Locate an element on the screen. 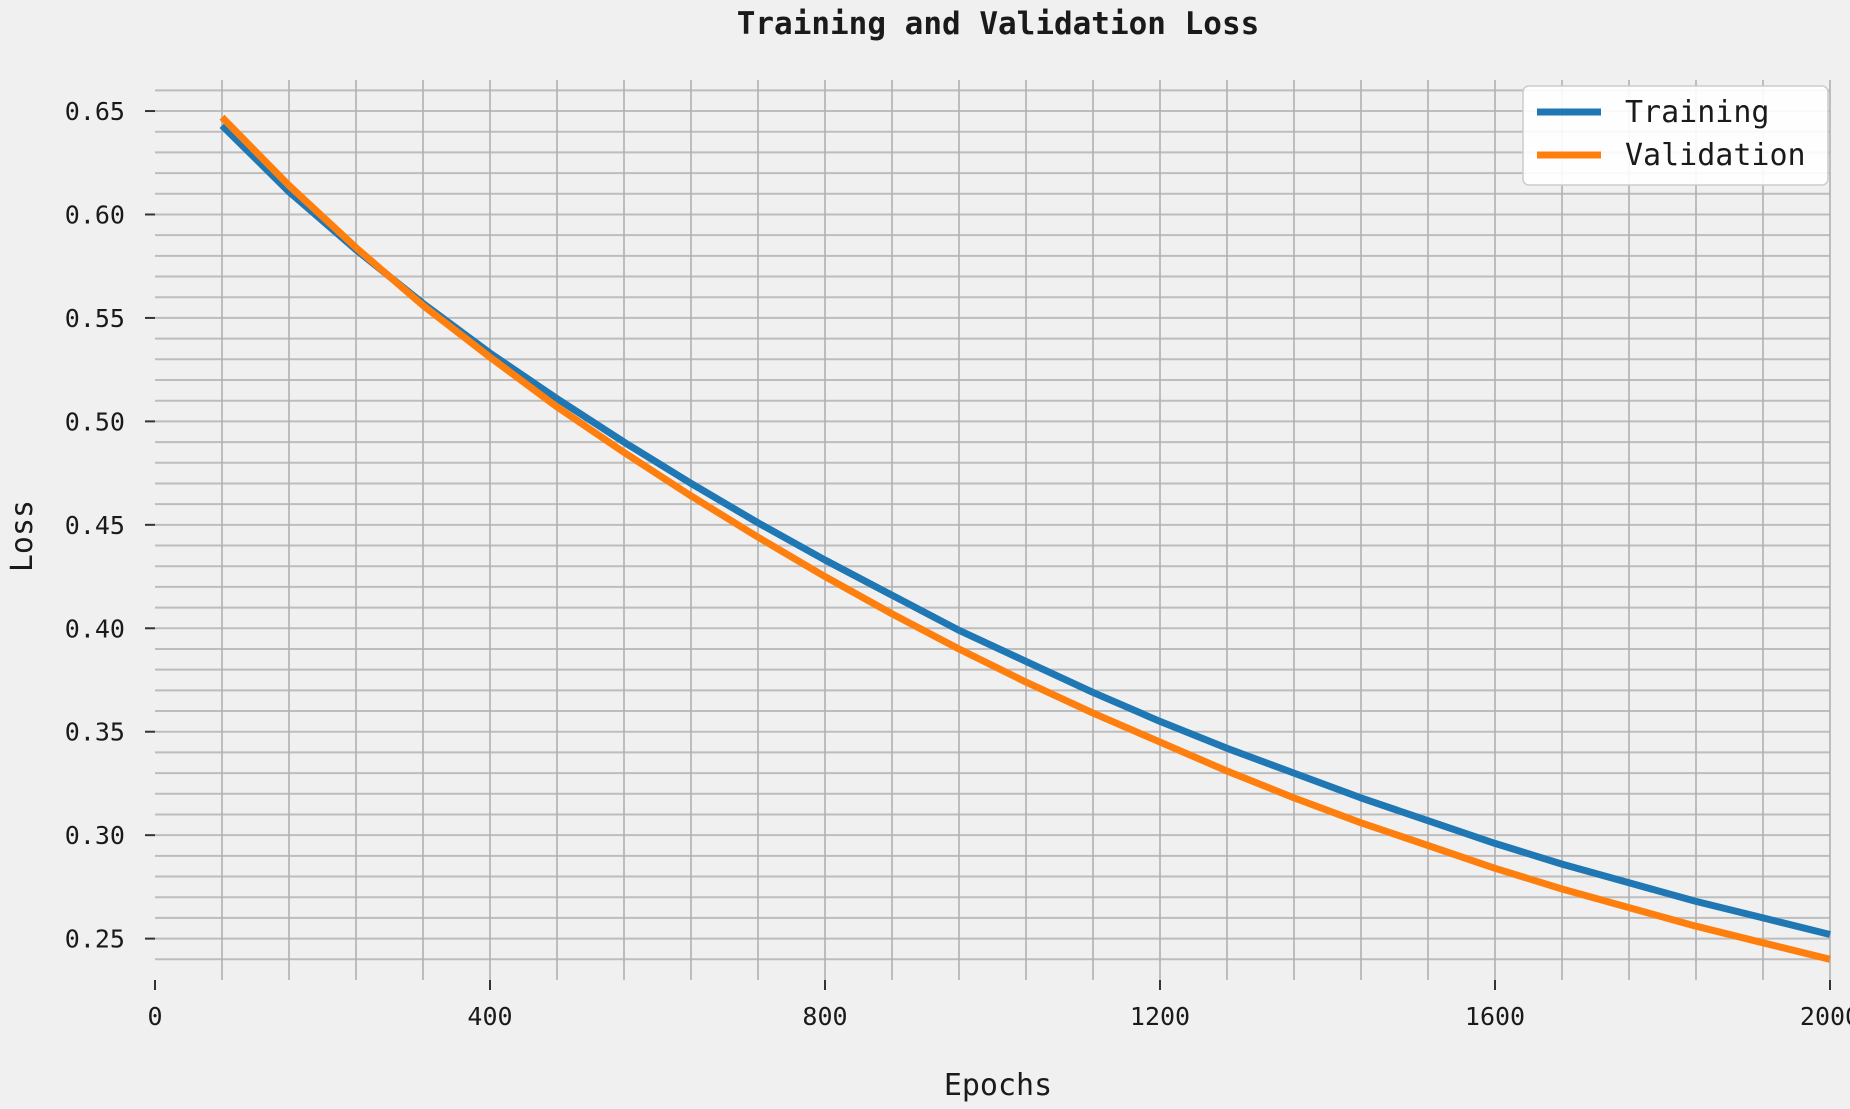 Image resolution: width=1850 pixels, height=1109 pixels. chart-title: Training and Validation Loss is located at coordinates (998, 24).